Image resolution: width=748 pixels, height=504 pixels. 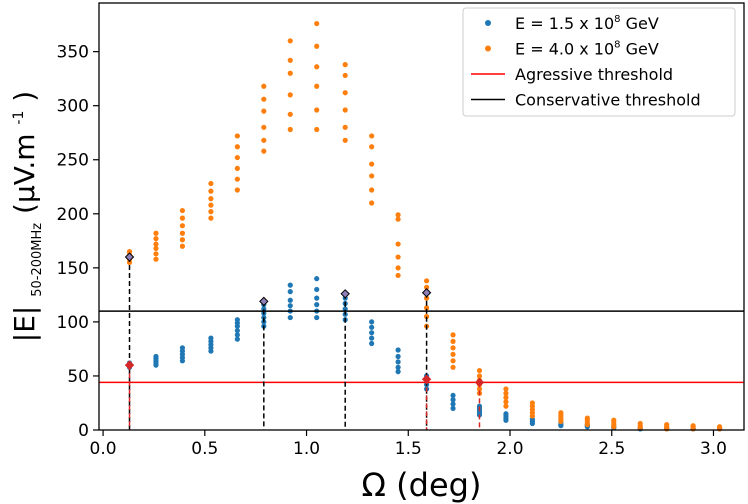 What do you see at coordinates (73, 107) in the screenshot?
I see `y-tick-label: 300` at bounding box center [73, 107].